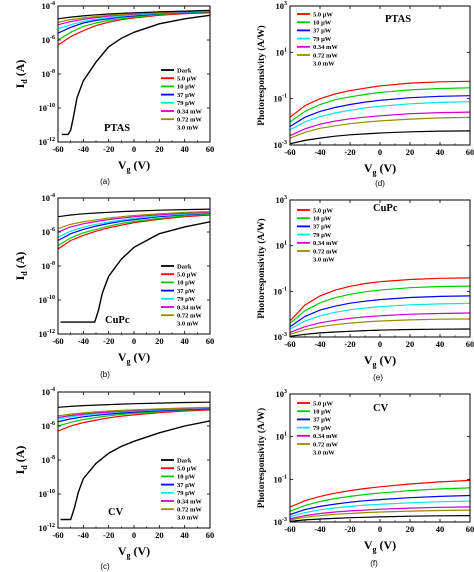  Describe the element at coordinates (52, 196) in the screenshot. I see `y-tick-exponent: -4` at that location.